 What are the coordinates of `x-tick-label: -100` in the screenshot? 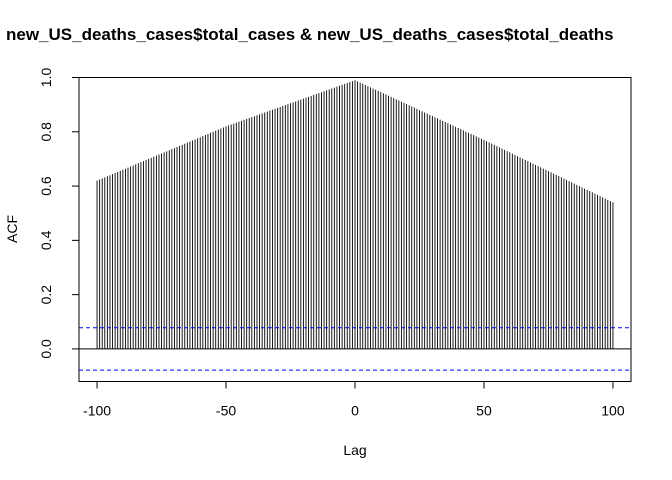 It's located at (97, 411).